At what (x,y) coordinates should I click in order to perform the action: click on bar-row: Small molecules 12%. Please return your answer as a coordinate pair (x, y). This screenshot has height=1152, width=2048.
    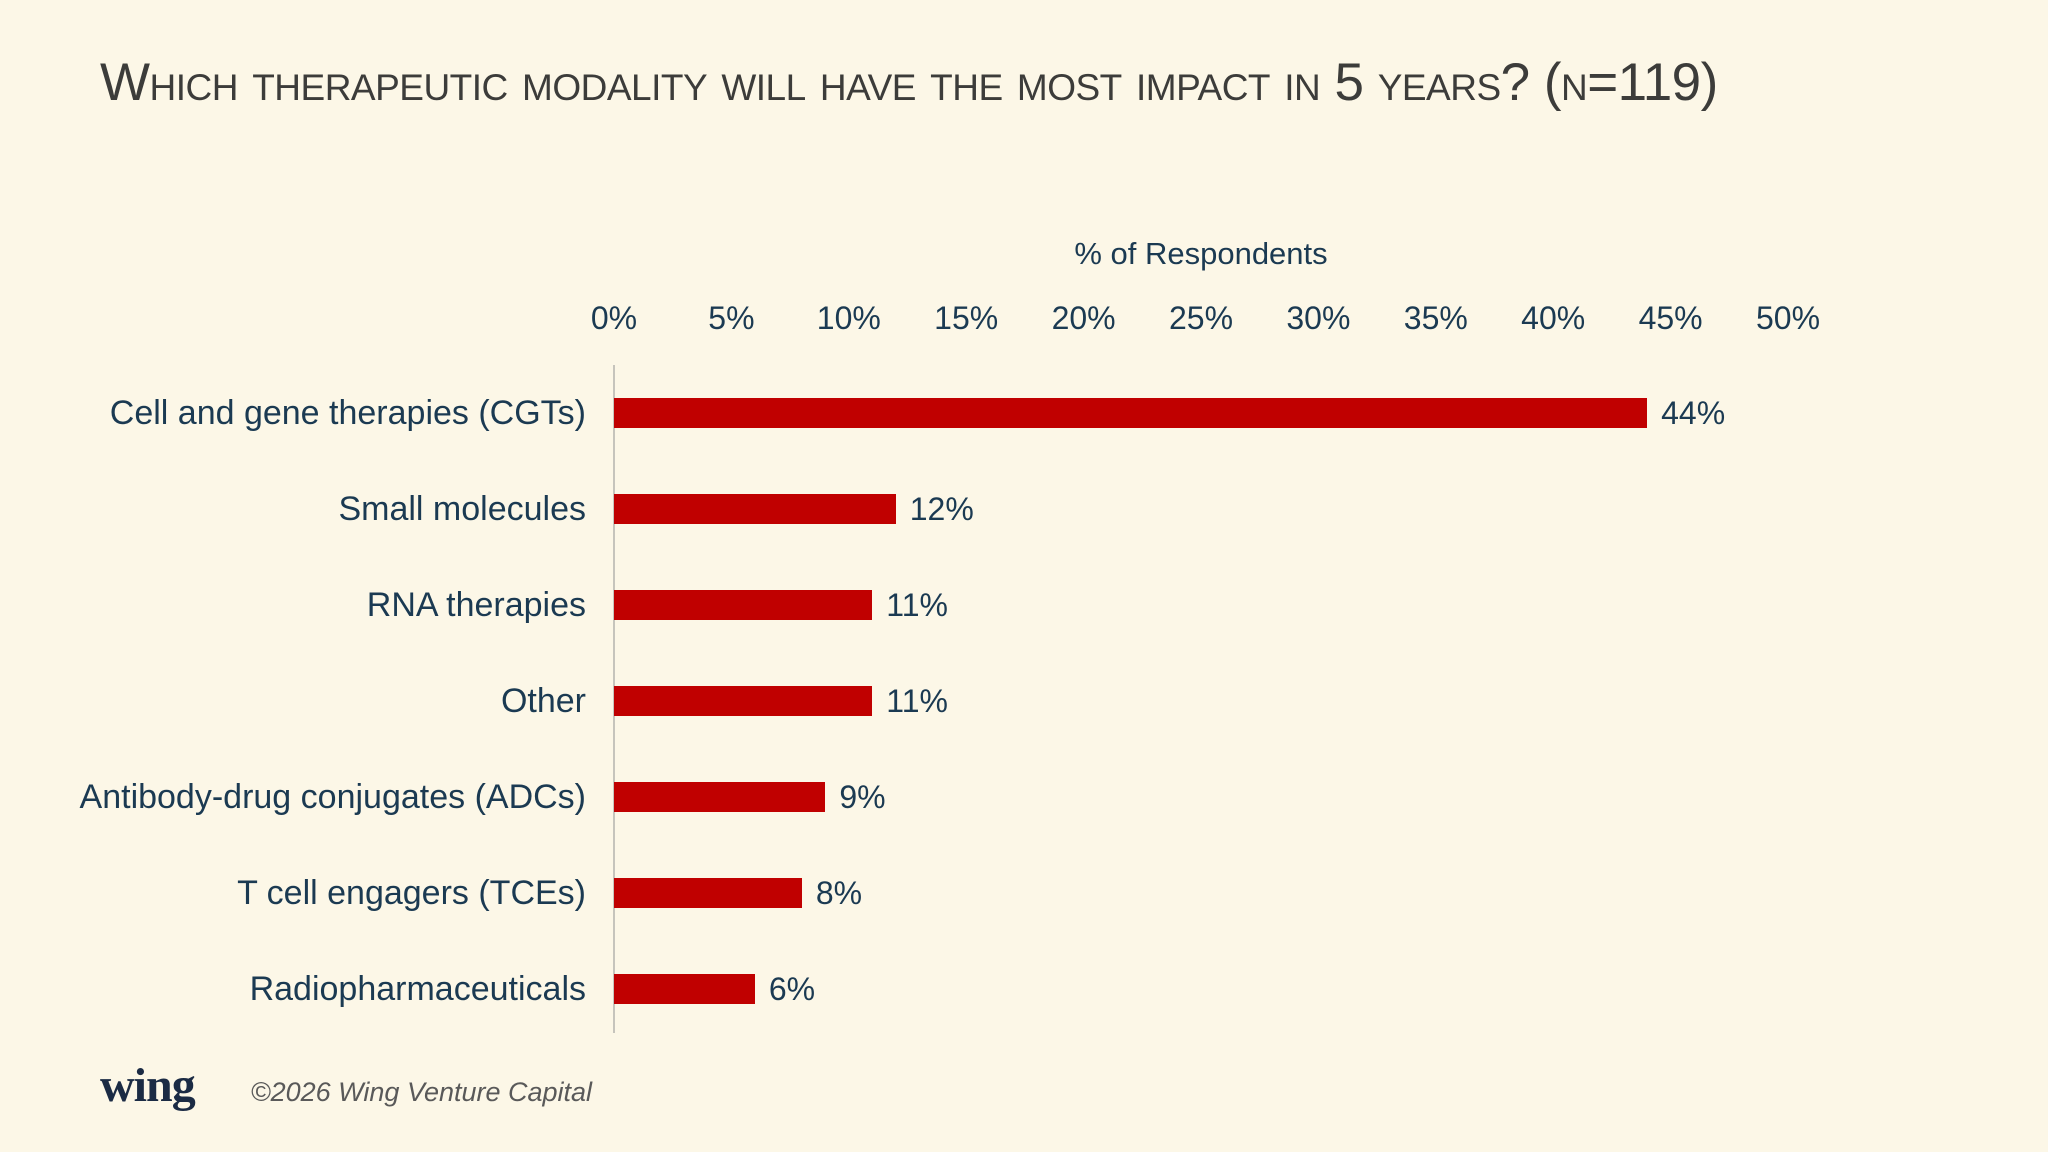
    Looking at the image, I should click on (1063, 509).